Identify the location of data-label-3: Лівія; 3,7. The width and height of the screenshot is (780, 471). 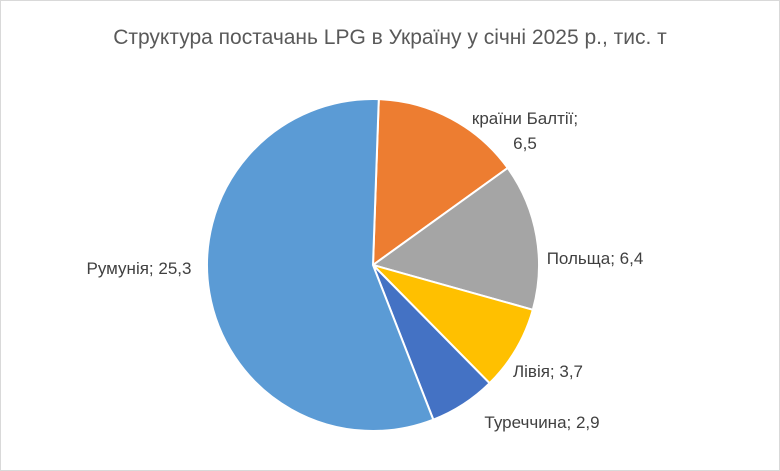
(548, 371).